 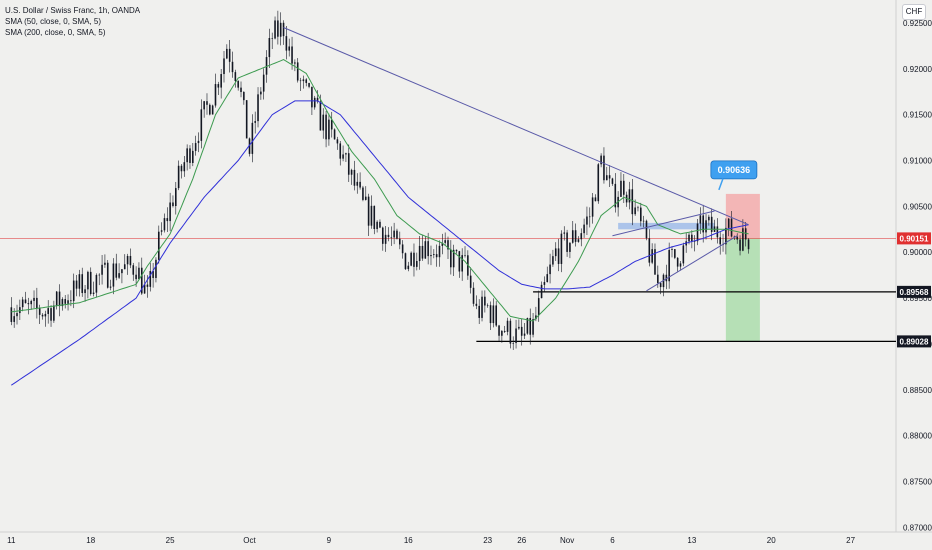 I want to click on currency-button: CHF, so click(x=914, y=12).